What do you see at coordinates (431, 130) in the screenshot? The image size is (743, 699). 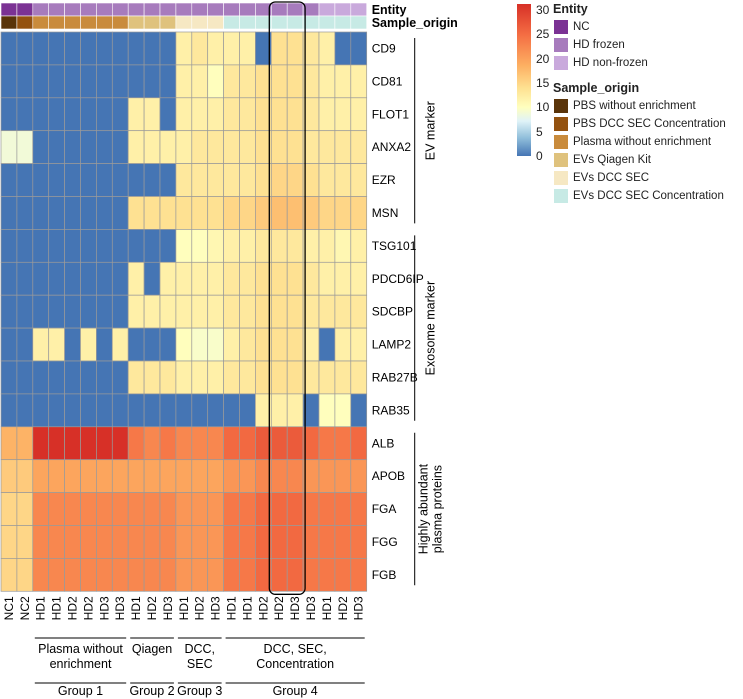 I see `row-group-label: EV marker` at bounding box center [431, 130].